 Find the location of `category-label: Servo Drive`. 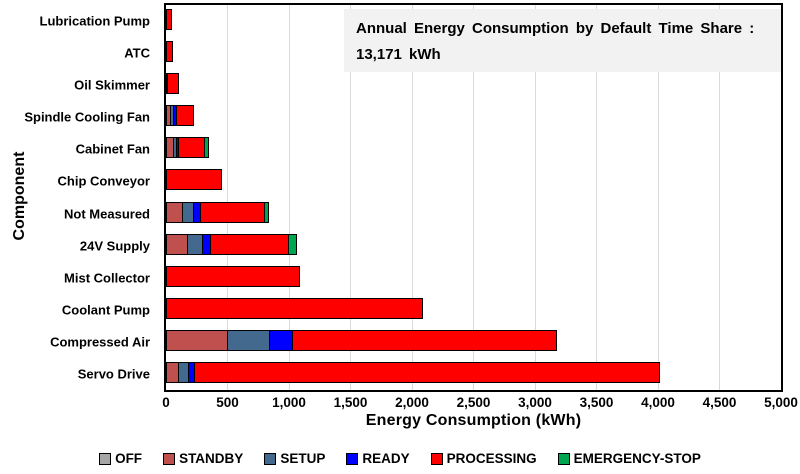

category-label: Servo Drive is located at coordinates (113, 374).